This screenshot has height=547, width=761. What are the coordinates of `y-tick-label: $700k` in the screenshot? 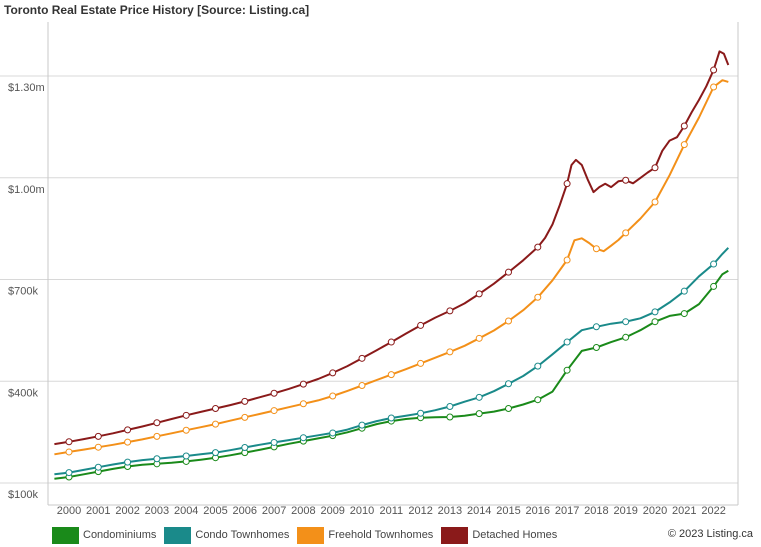 It's located at (23, 292).